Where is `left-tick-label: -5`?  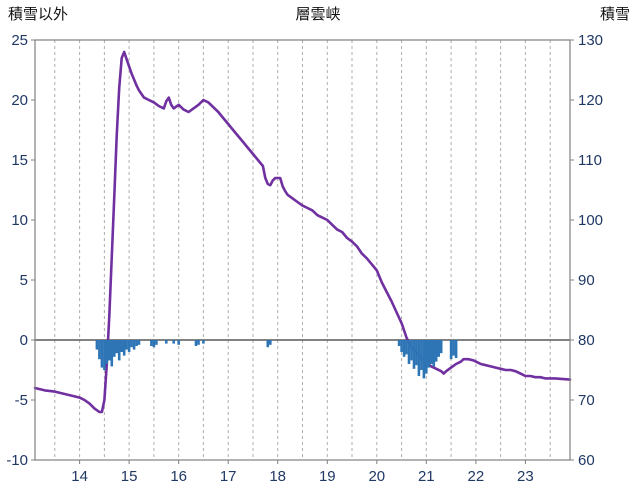 left-tick-label: -5 is located at coordinates (21, 400).